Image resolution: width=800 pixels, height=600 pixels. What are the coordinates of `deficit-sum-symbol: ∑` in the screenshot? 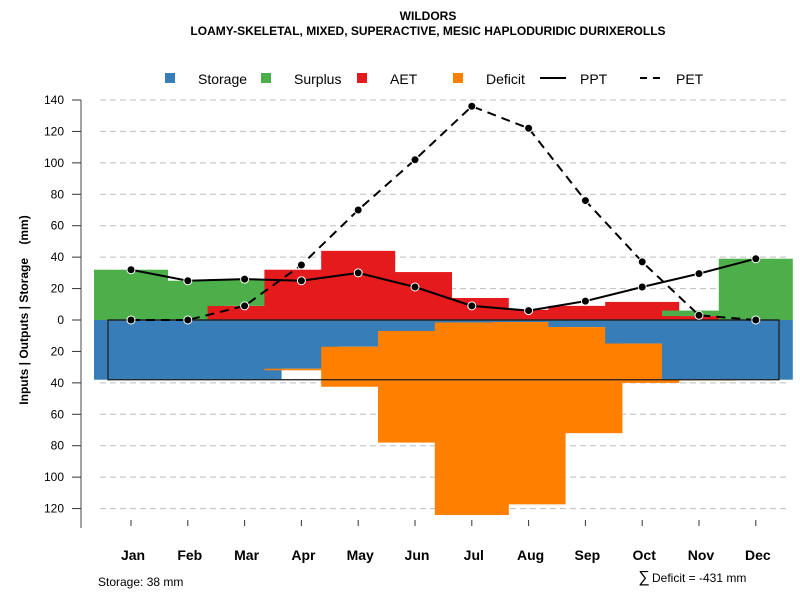 It's located at (643, 577).